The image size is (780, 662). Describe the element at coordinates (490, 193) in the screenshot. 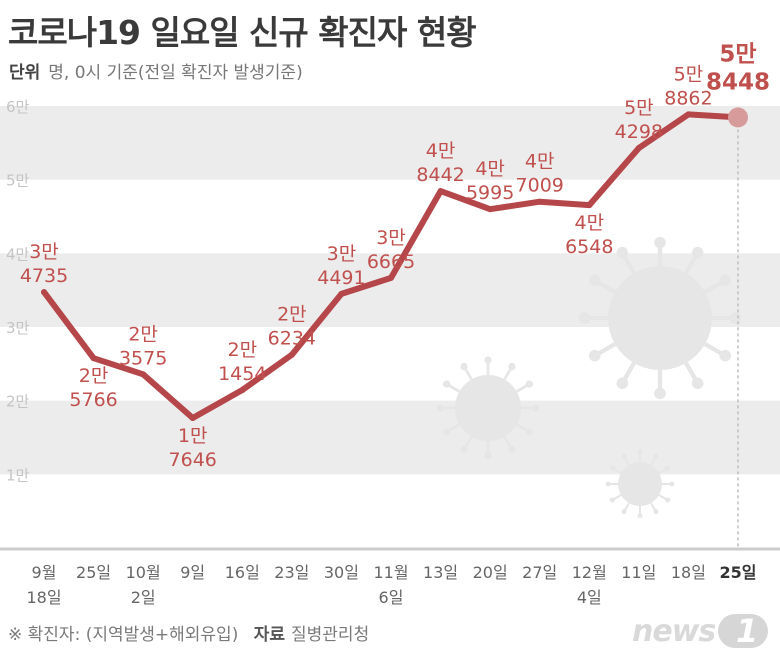

I see `data-label-bottom: 5995` at that location.